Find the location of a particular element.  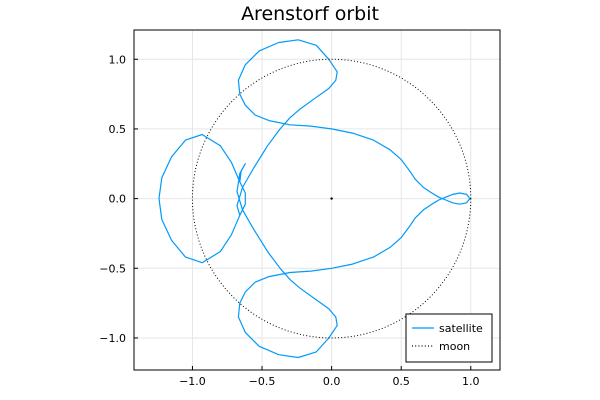

marker-center is located at coordinates (331, 198).